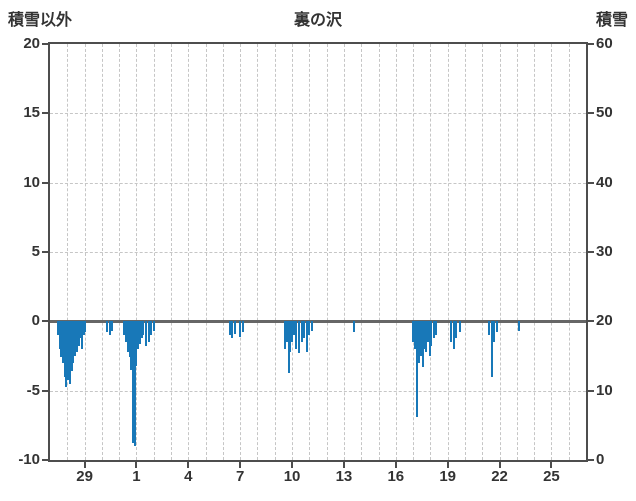 Image resolution: width=636 pixels, height=501 pixels. What do you see at coordinates (604, 390) in the screenshot?
I see `right-ytick-label: 10` at bounding box center [604, 390].